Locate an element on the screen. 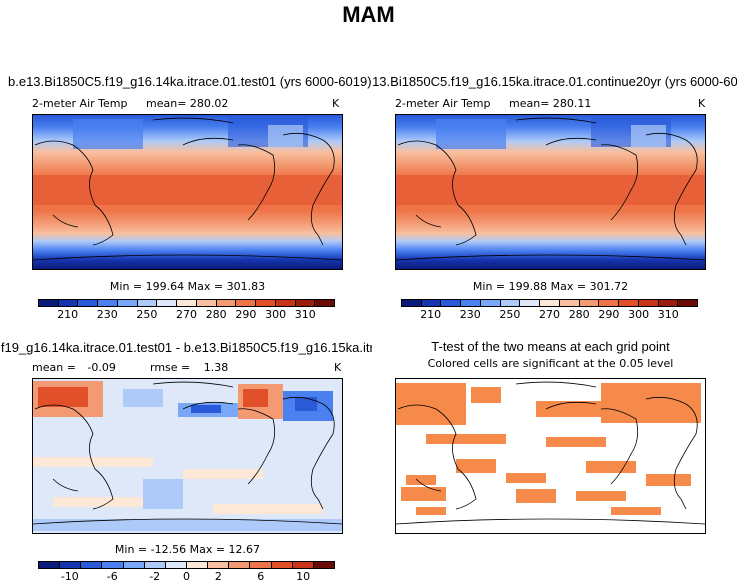 The width and height of the screenshot is (737, 584). panel1-map is located at coordinates (187, 192).